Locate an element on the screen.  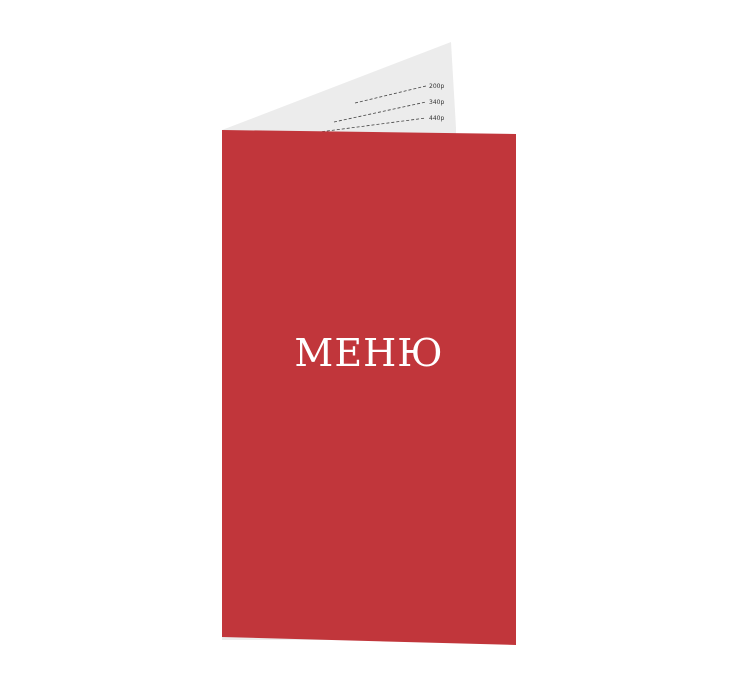
price-label: 340p is located at coordinates (436, 102).